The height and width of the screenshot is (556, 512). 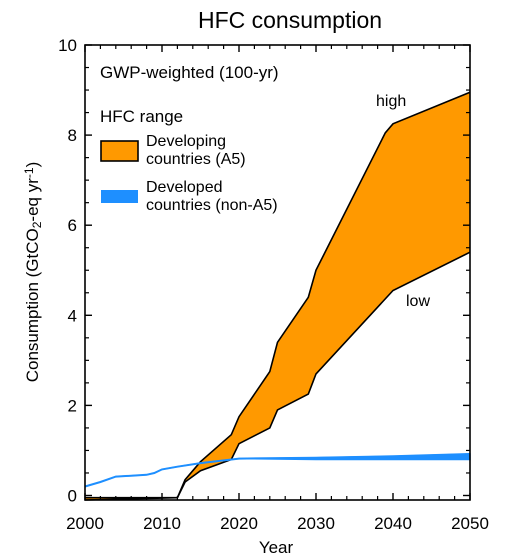 I want to click on y-label-end: ), so click(x=32, y=165).